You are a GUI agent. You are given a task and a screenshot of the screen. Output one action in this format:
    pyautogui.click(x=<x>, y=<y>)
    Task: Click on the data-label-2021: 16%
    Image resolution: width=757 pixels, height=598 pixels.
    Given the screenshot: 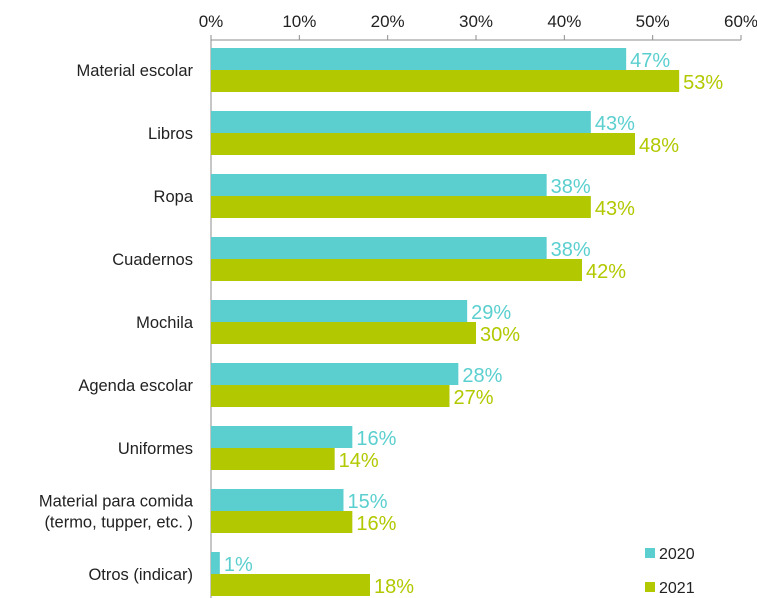 What is the action you would take?
    pyautogui.click(x=376, y=524)
    